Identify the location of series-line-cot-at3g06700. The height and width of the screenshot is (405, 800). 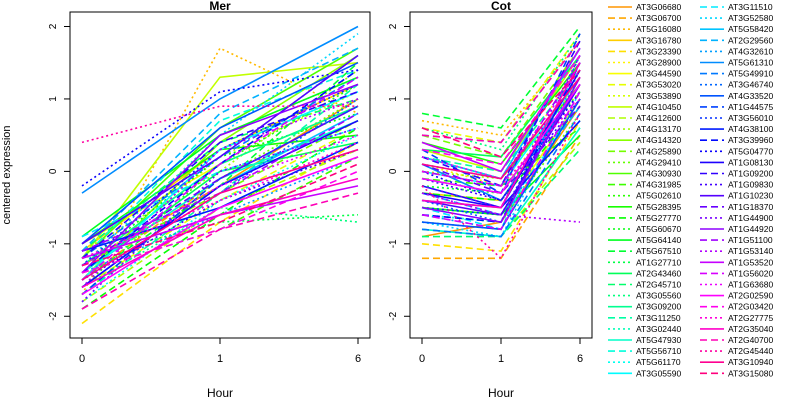
(501, 197).